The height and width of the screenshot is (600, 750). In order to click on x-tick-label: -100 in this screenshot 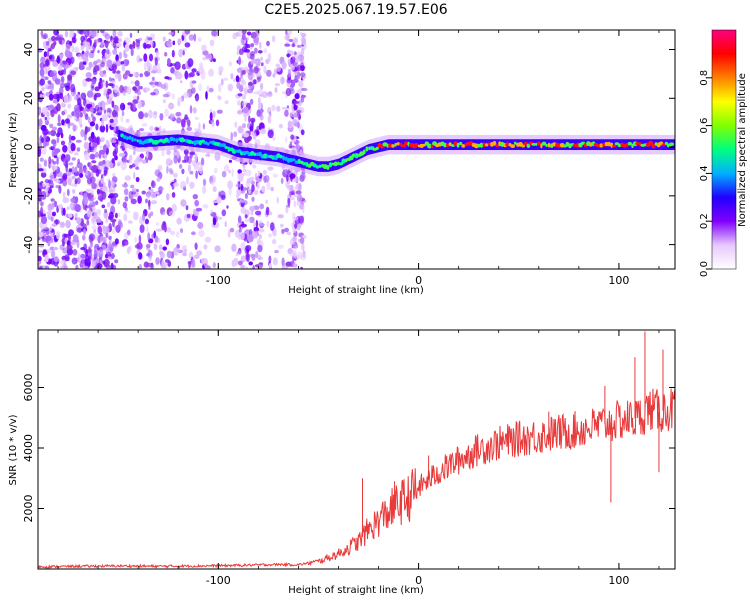, I will do `click(218, 280)`.